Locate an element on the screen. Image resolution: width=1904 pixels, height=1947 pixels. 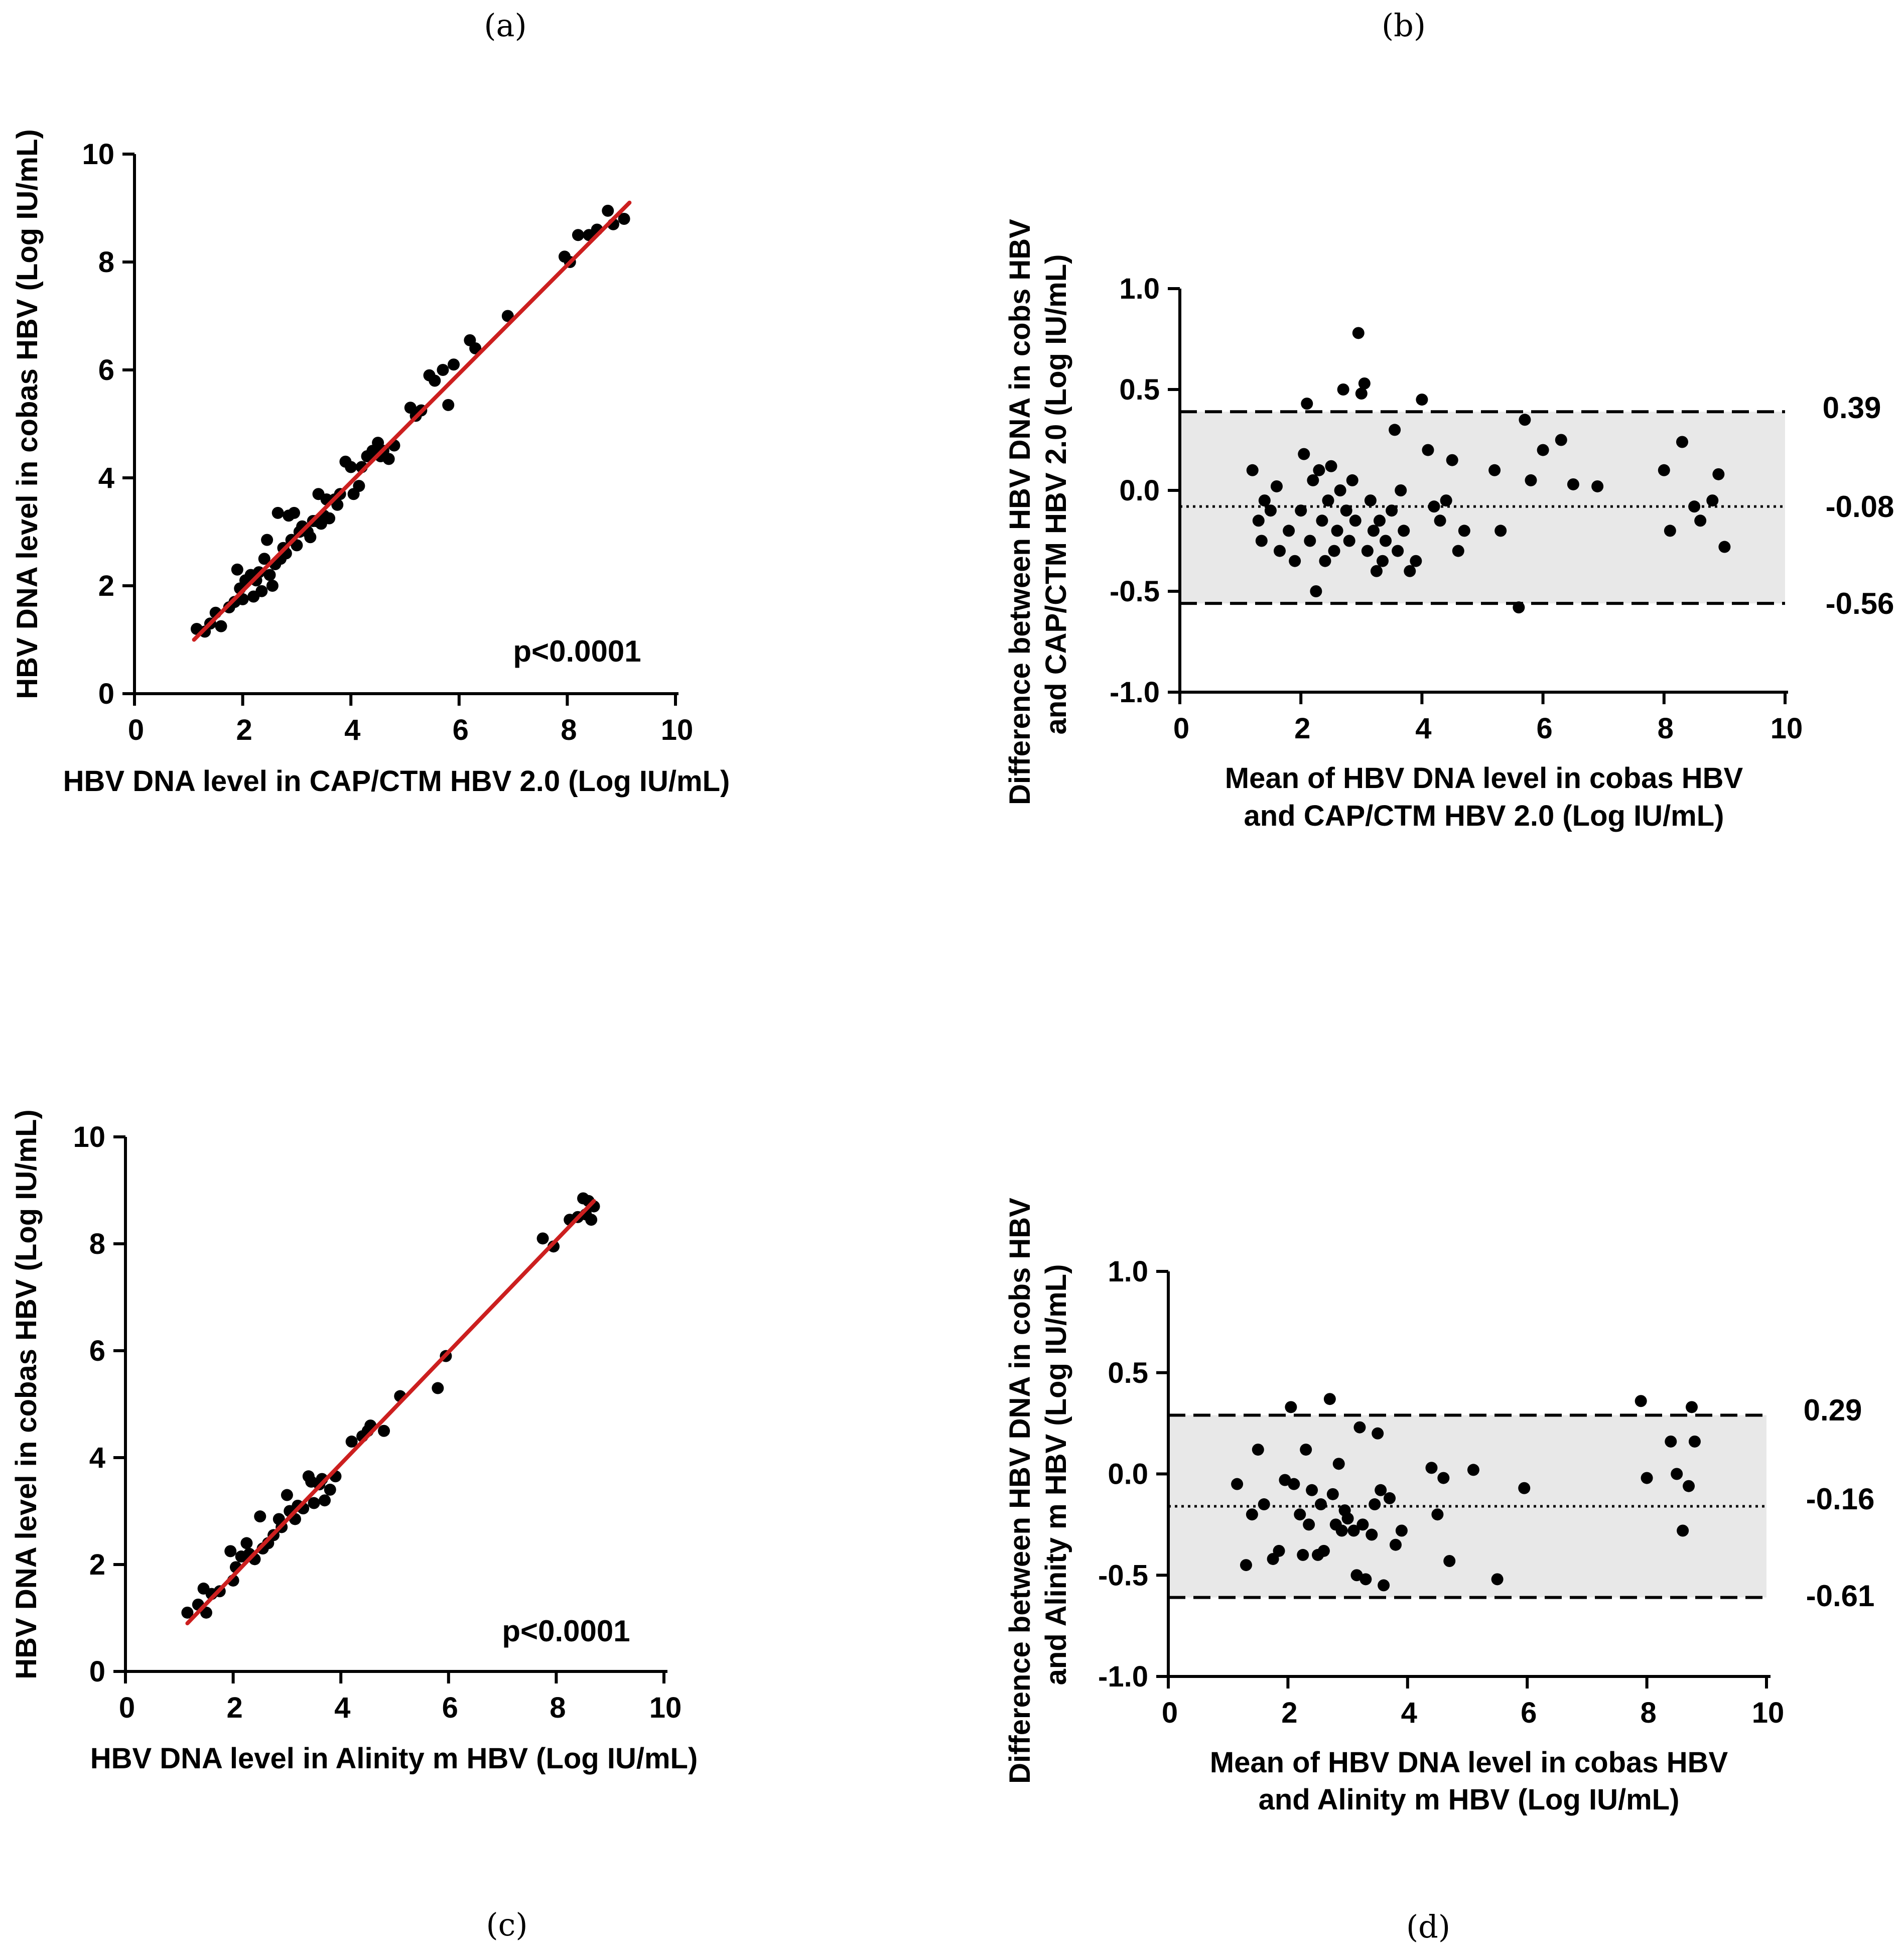
panel-b-y-ticks: -1.0 -0.5 0.0 0.5 1.0 is located at coordinates (1145, 491).